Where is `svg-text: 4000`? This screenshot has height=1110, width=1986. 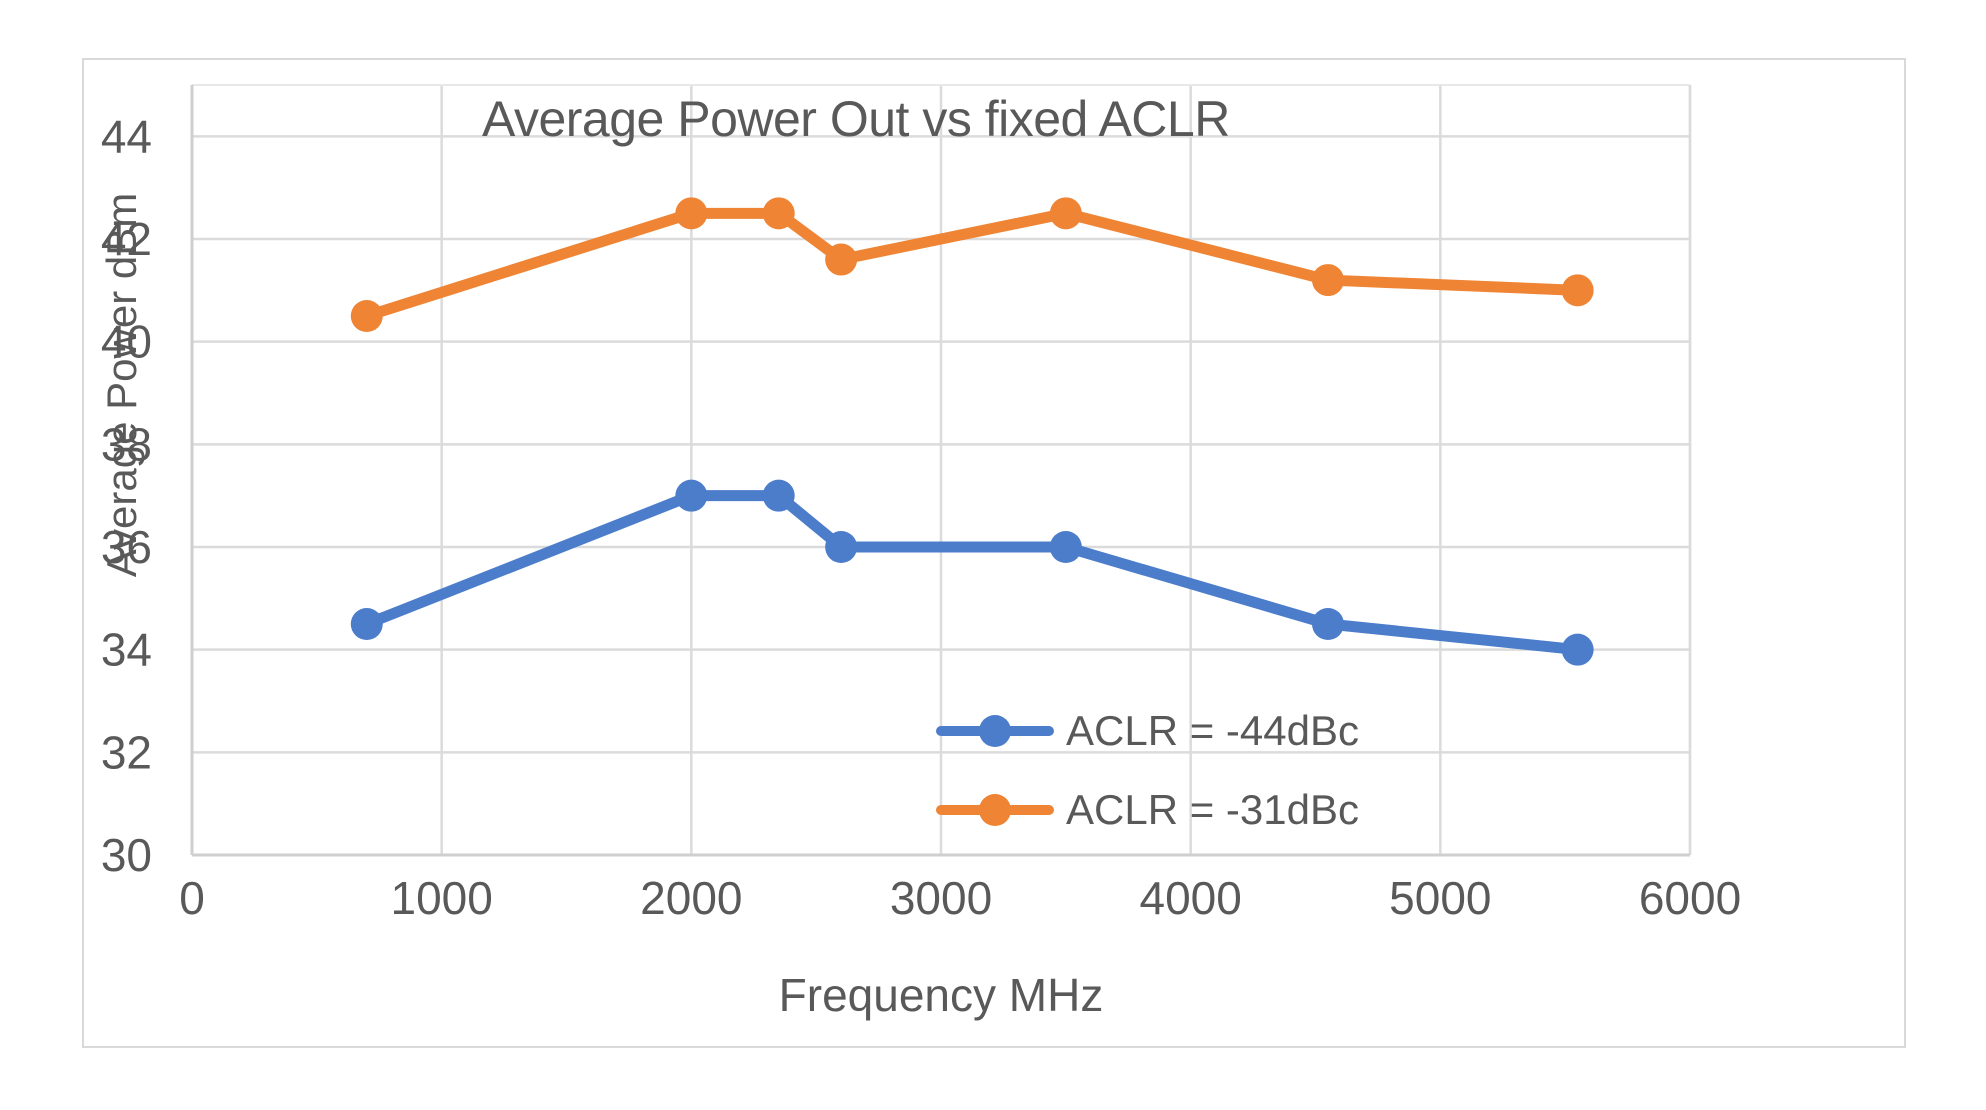
svg-text: 4000 is located at coordinates (1190, 898).